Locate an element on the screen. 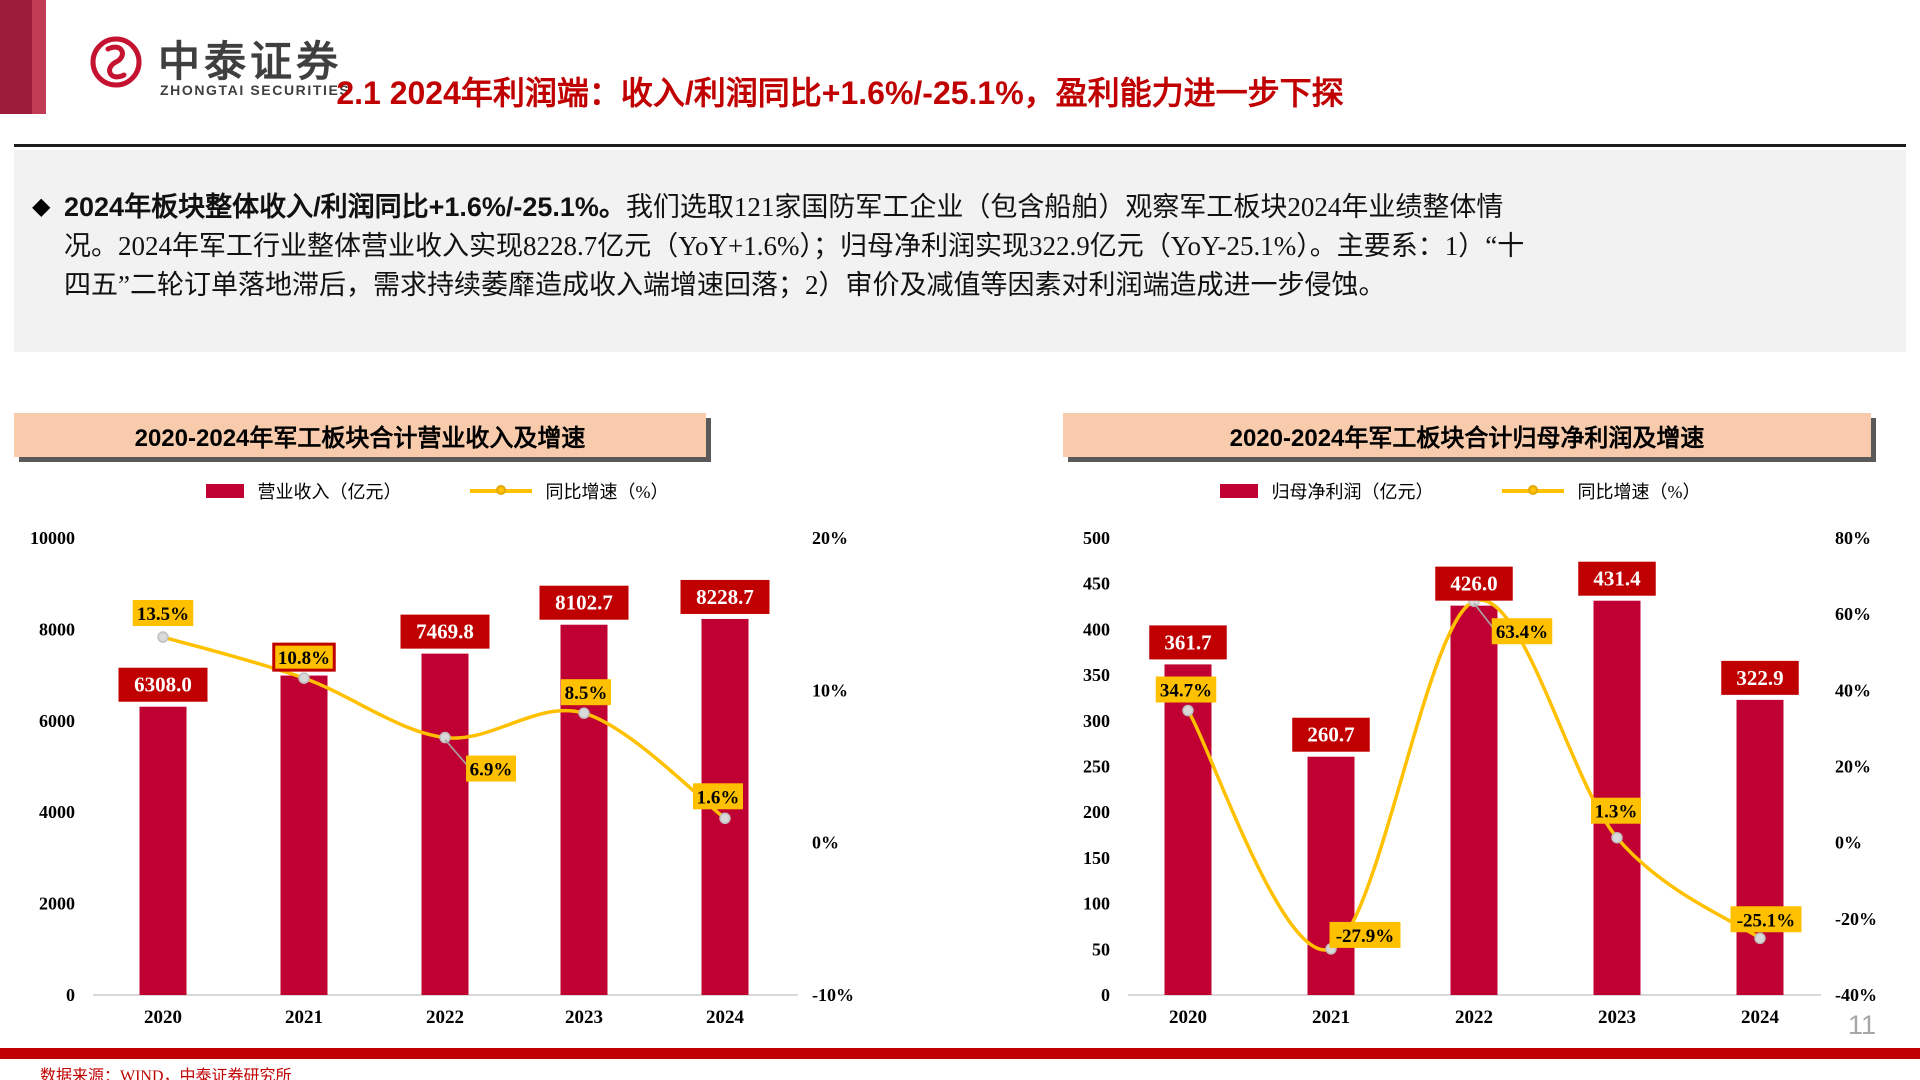  svg-text: 8102.7 is located at coordinates (584, 603).